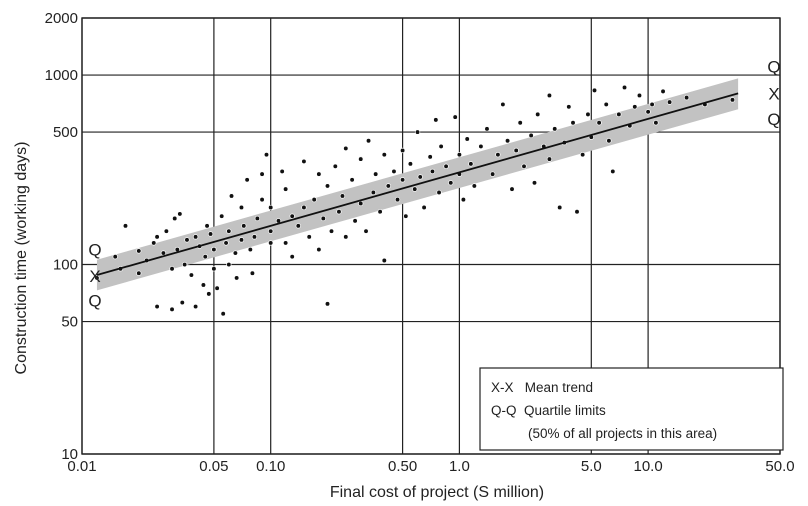 This screenshot has width=808, height=506. What do you see at coordinates (94, 300) in the screenshot?
I see `band-label-left-2: Q` at bounding box center [94, 300].